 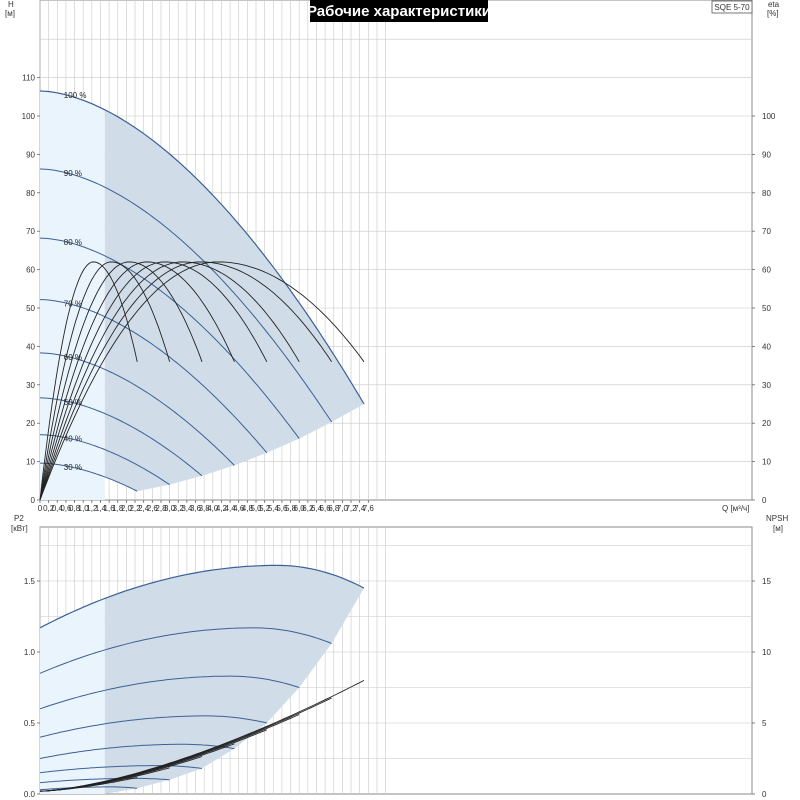 What do you see at coordinates (30, 154) in the screenshot?
I see `top-left-tick-label: 90` at bounding box center [30, 154].